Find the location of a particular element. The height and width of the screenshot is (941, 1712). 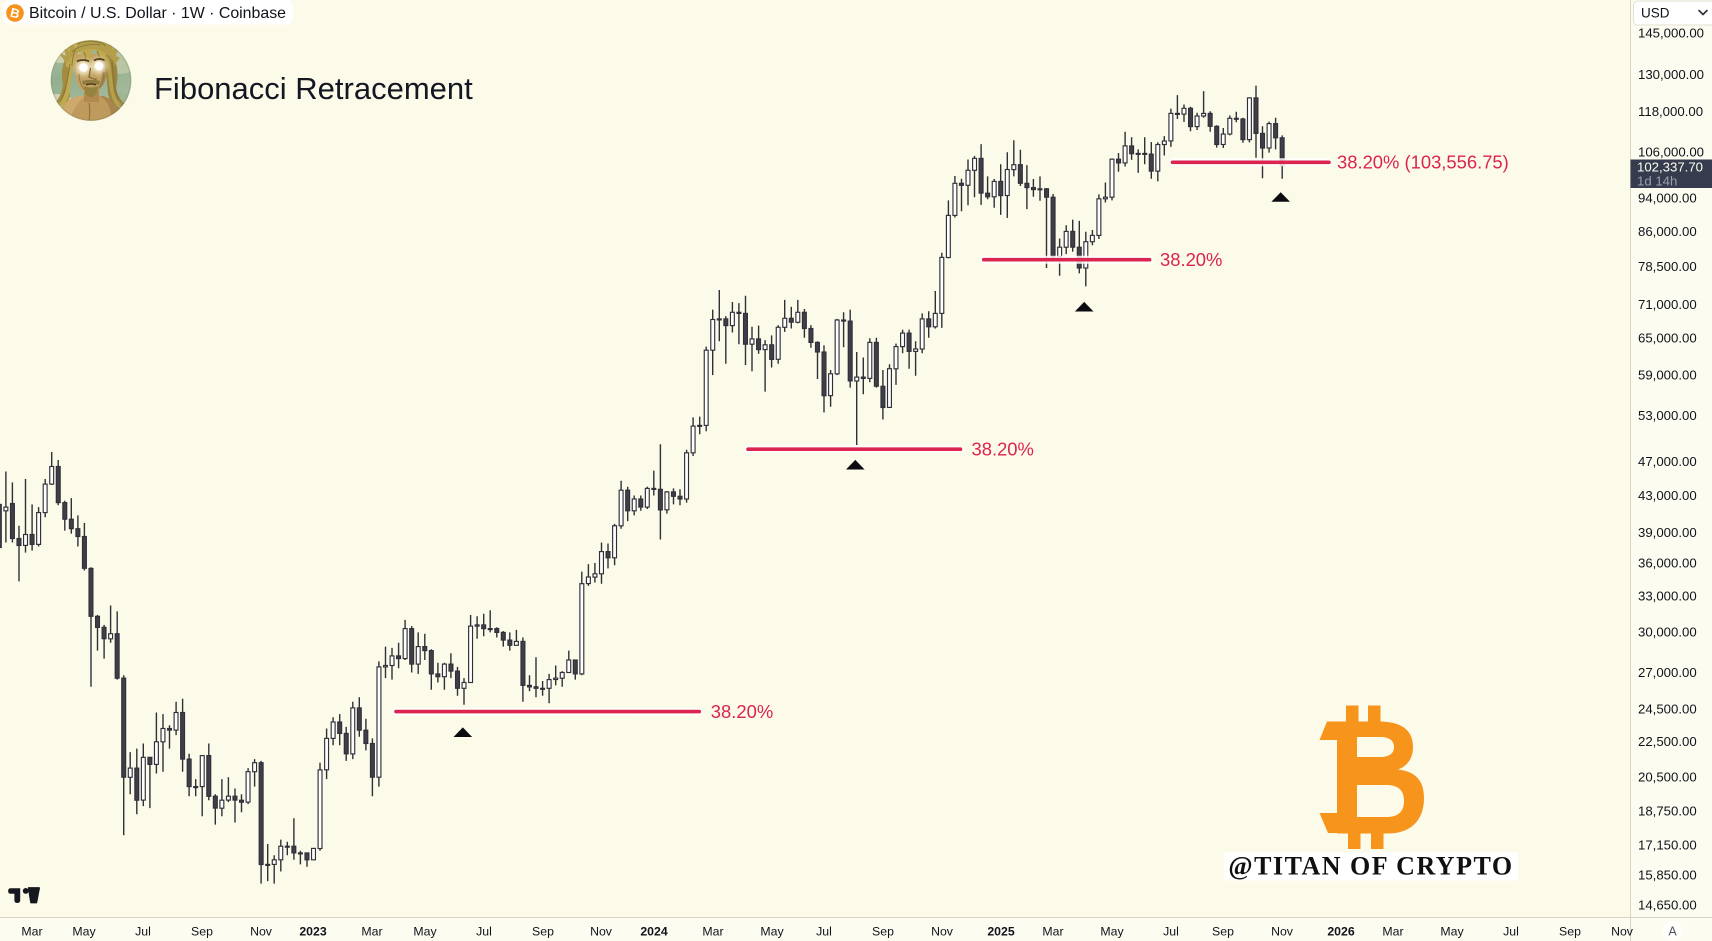

svg-text: 47,000.00 is located at coordinates (1667, 461).